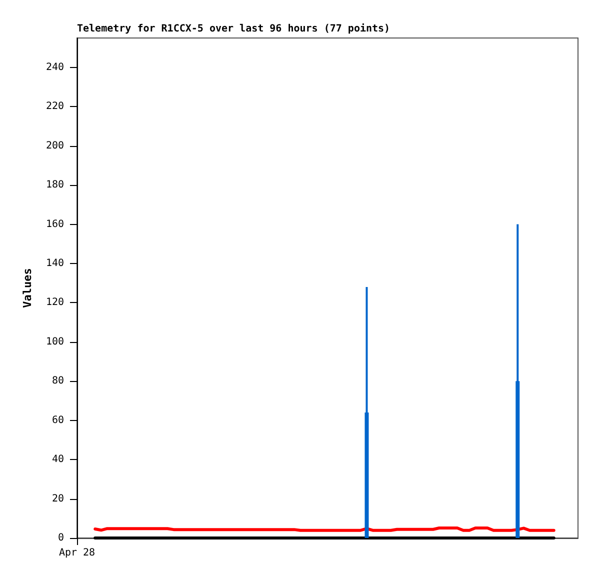  Describe the element at coordinates (55, 342) in the screenshot. I see `y-tick-label: 100` at that location.